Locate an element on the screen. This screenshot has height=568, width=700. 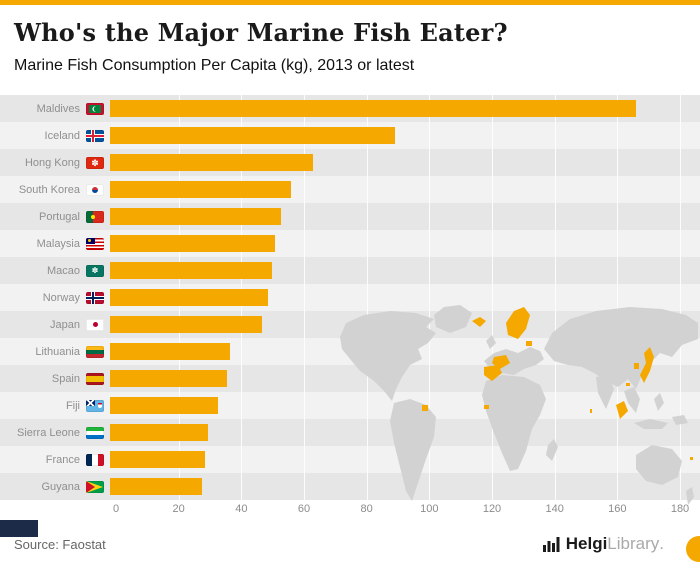
x-tick-label: 20 is located at coordinates (178, 509).